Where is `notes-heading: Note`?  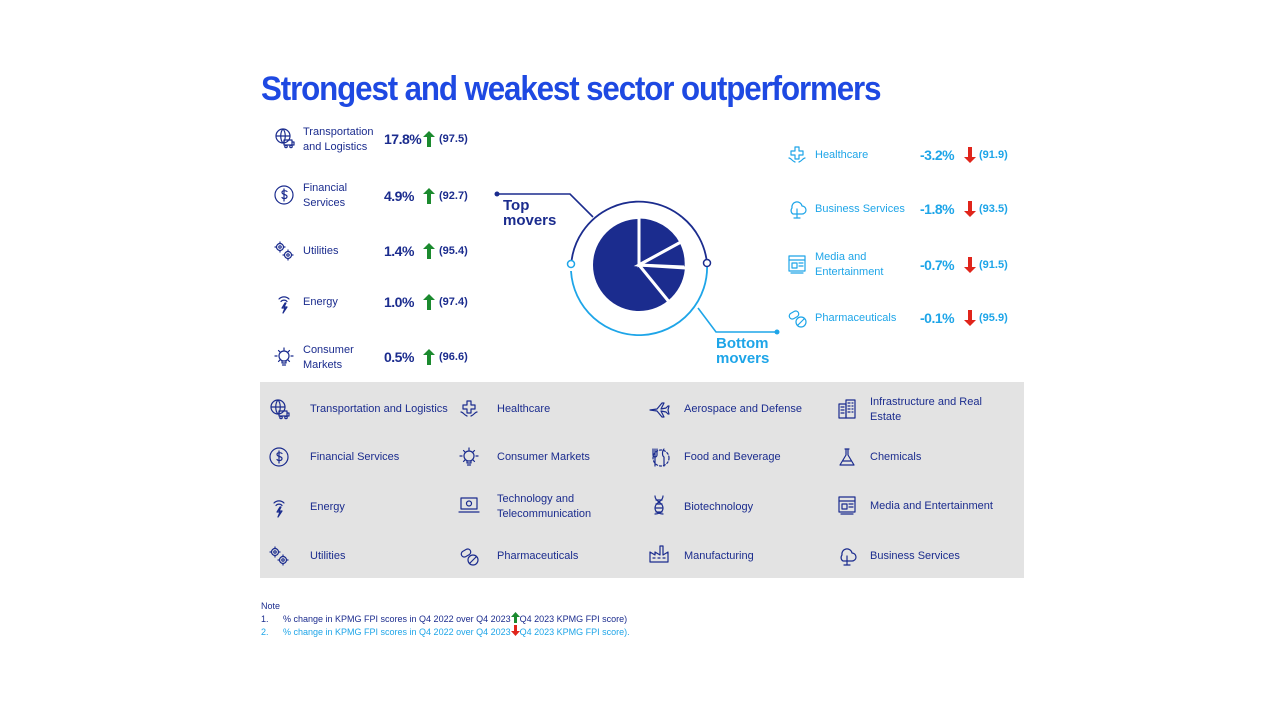 notes-heading: Note is located at coordinates (271, 606).